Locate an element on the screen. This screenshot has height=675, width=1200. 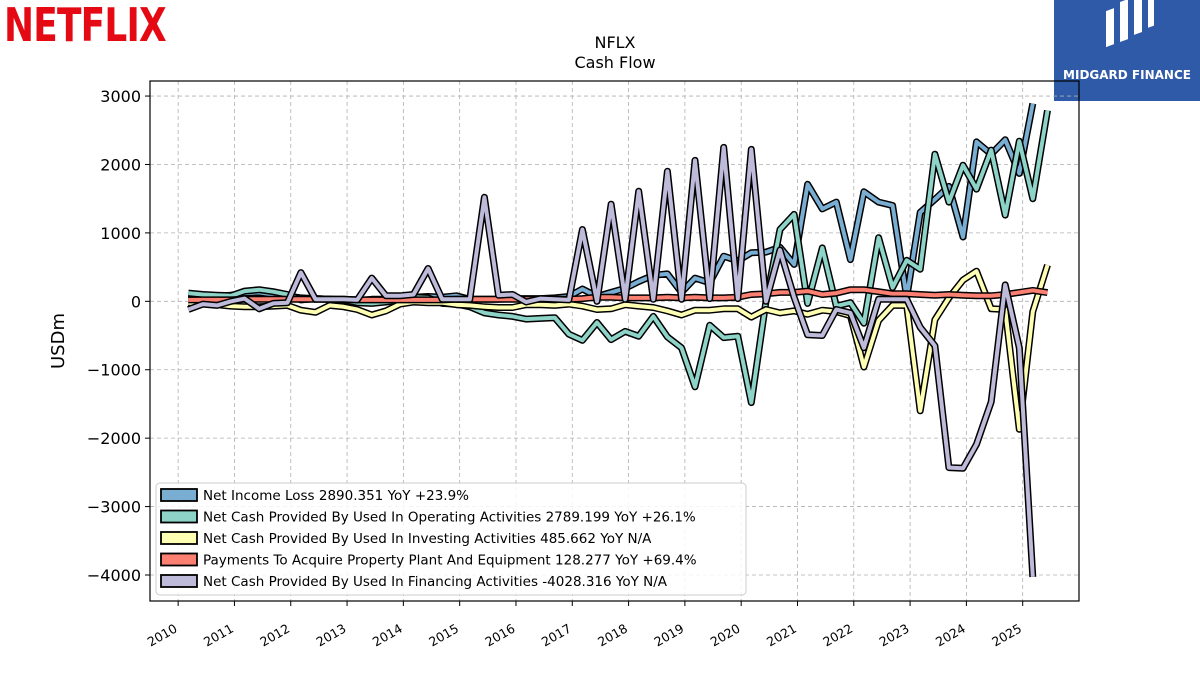
partner-logo: MIDGARD FINANCE is located at coordinates (1127, 50).